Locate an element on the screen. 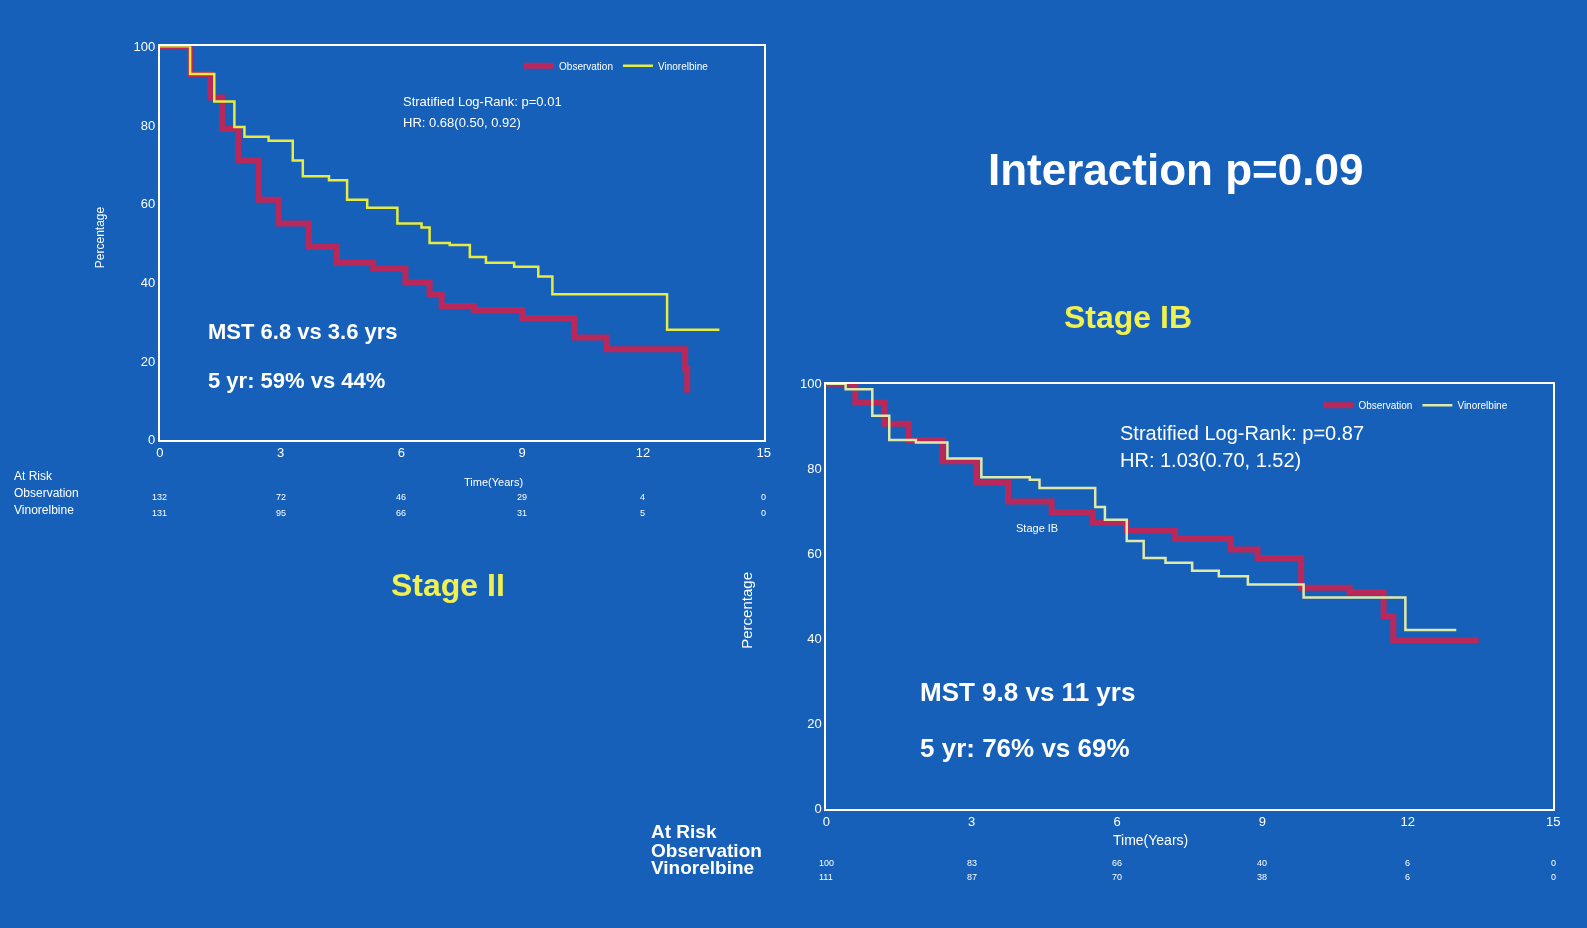 This screenshot has height=928, width=1587. text: Stage II is located at coordinates (448, 585).